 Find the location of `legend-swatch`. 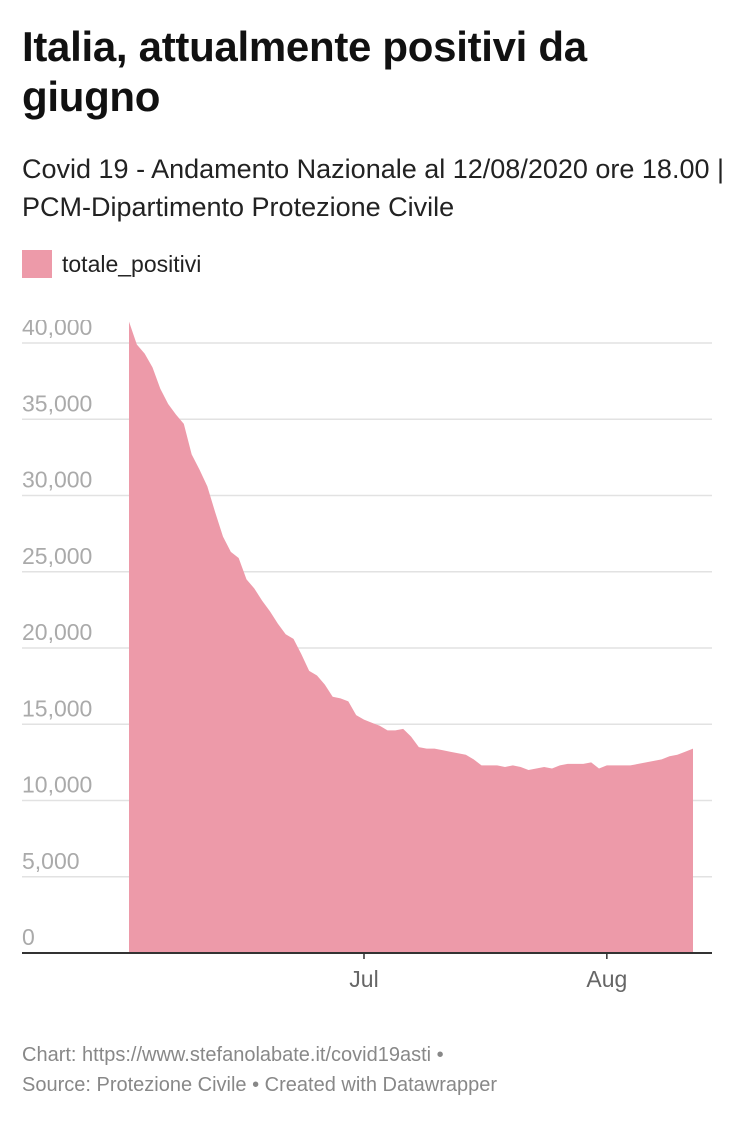

legend-swatch is located at coordinates (37, 264).